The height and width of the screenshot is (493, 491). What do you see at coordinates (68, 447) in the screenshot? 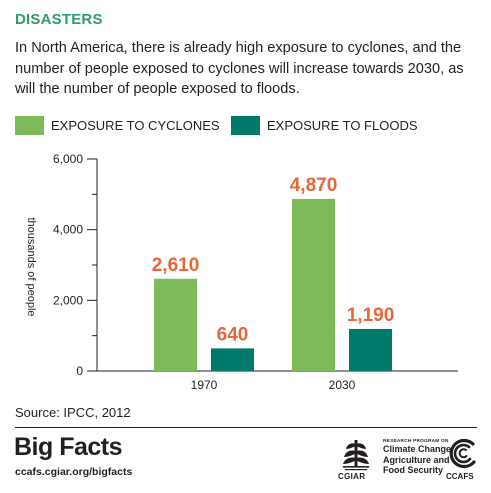
I see `brand-title: Big Facts` at bounding box center [68, 447].